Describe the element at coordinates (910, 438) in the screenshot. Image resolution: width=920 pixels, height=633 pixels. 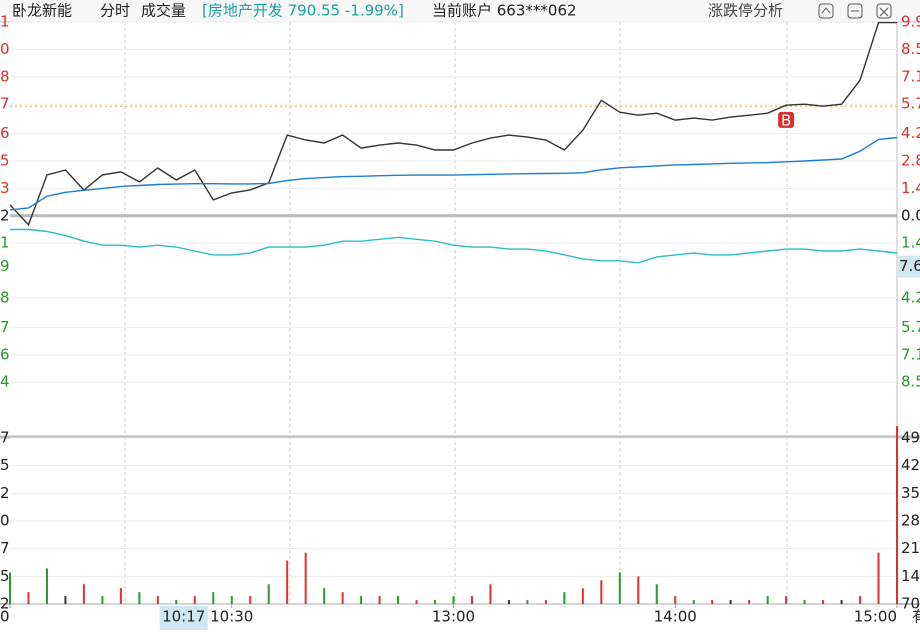
I see `y-tick-label: 49` at that location.